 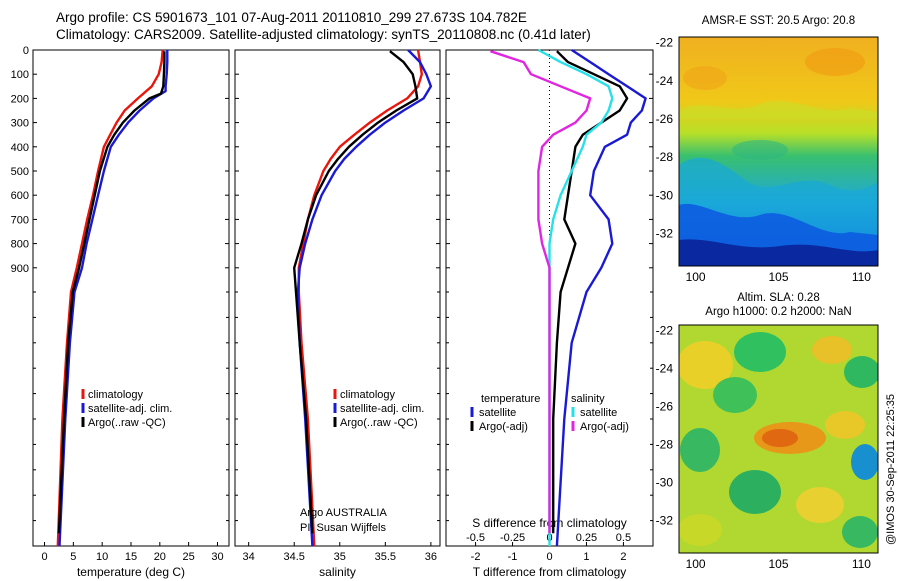 What do you see at coordinates (20, 148) in the screenshot?
I see `y-tick-label: 400` at bounding box center [20, 148].